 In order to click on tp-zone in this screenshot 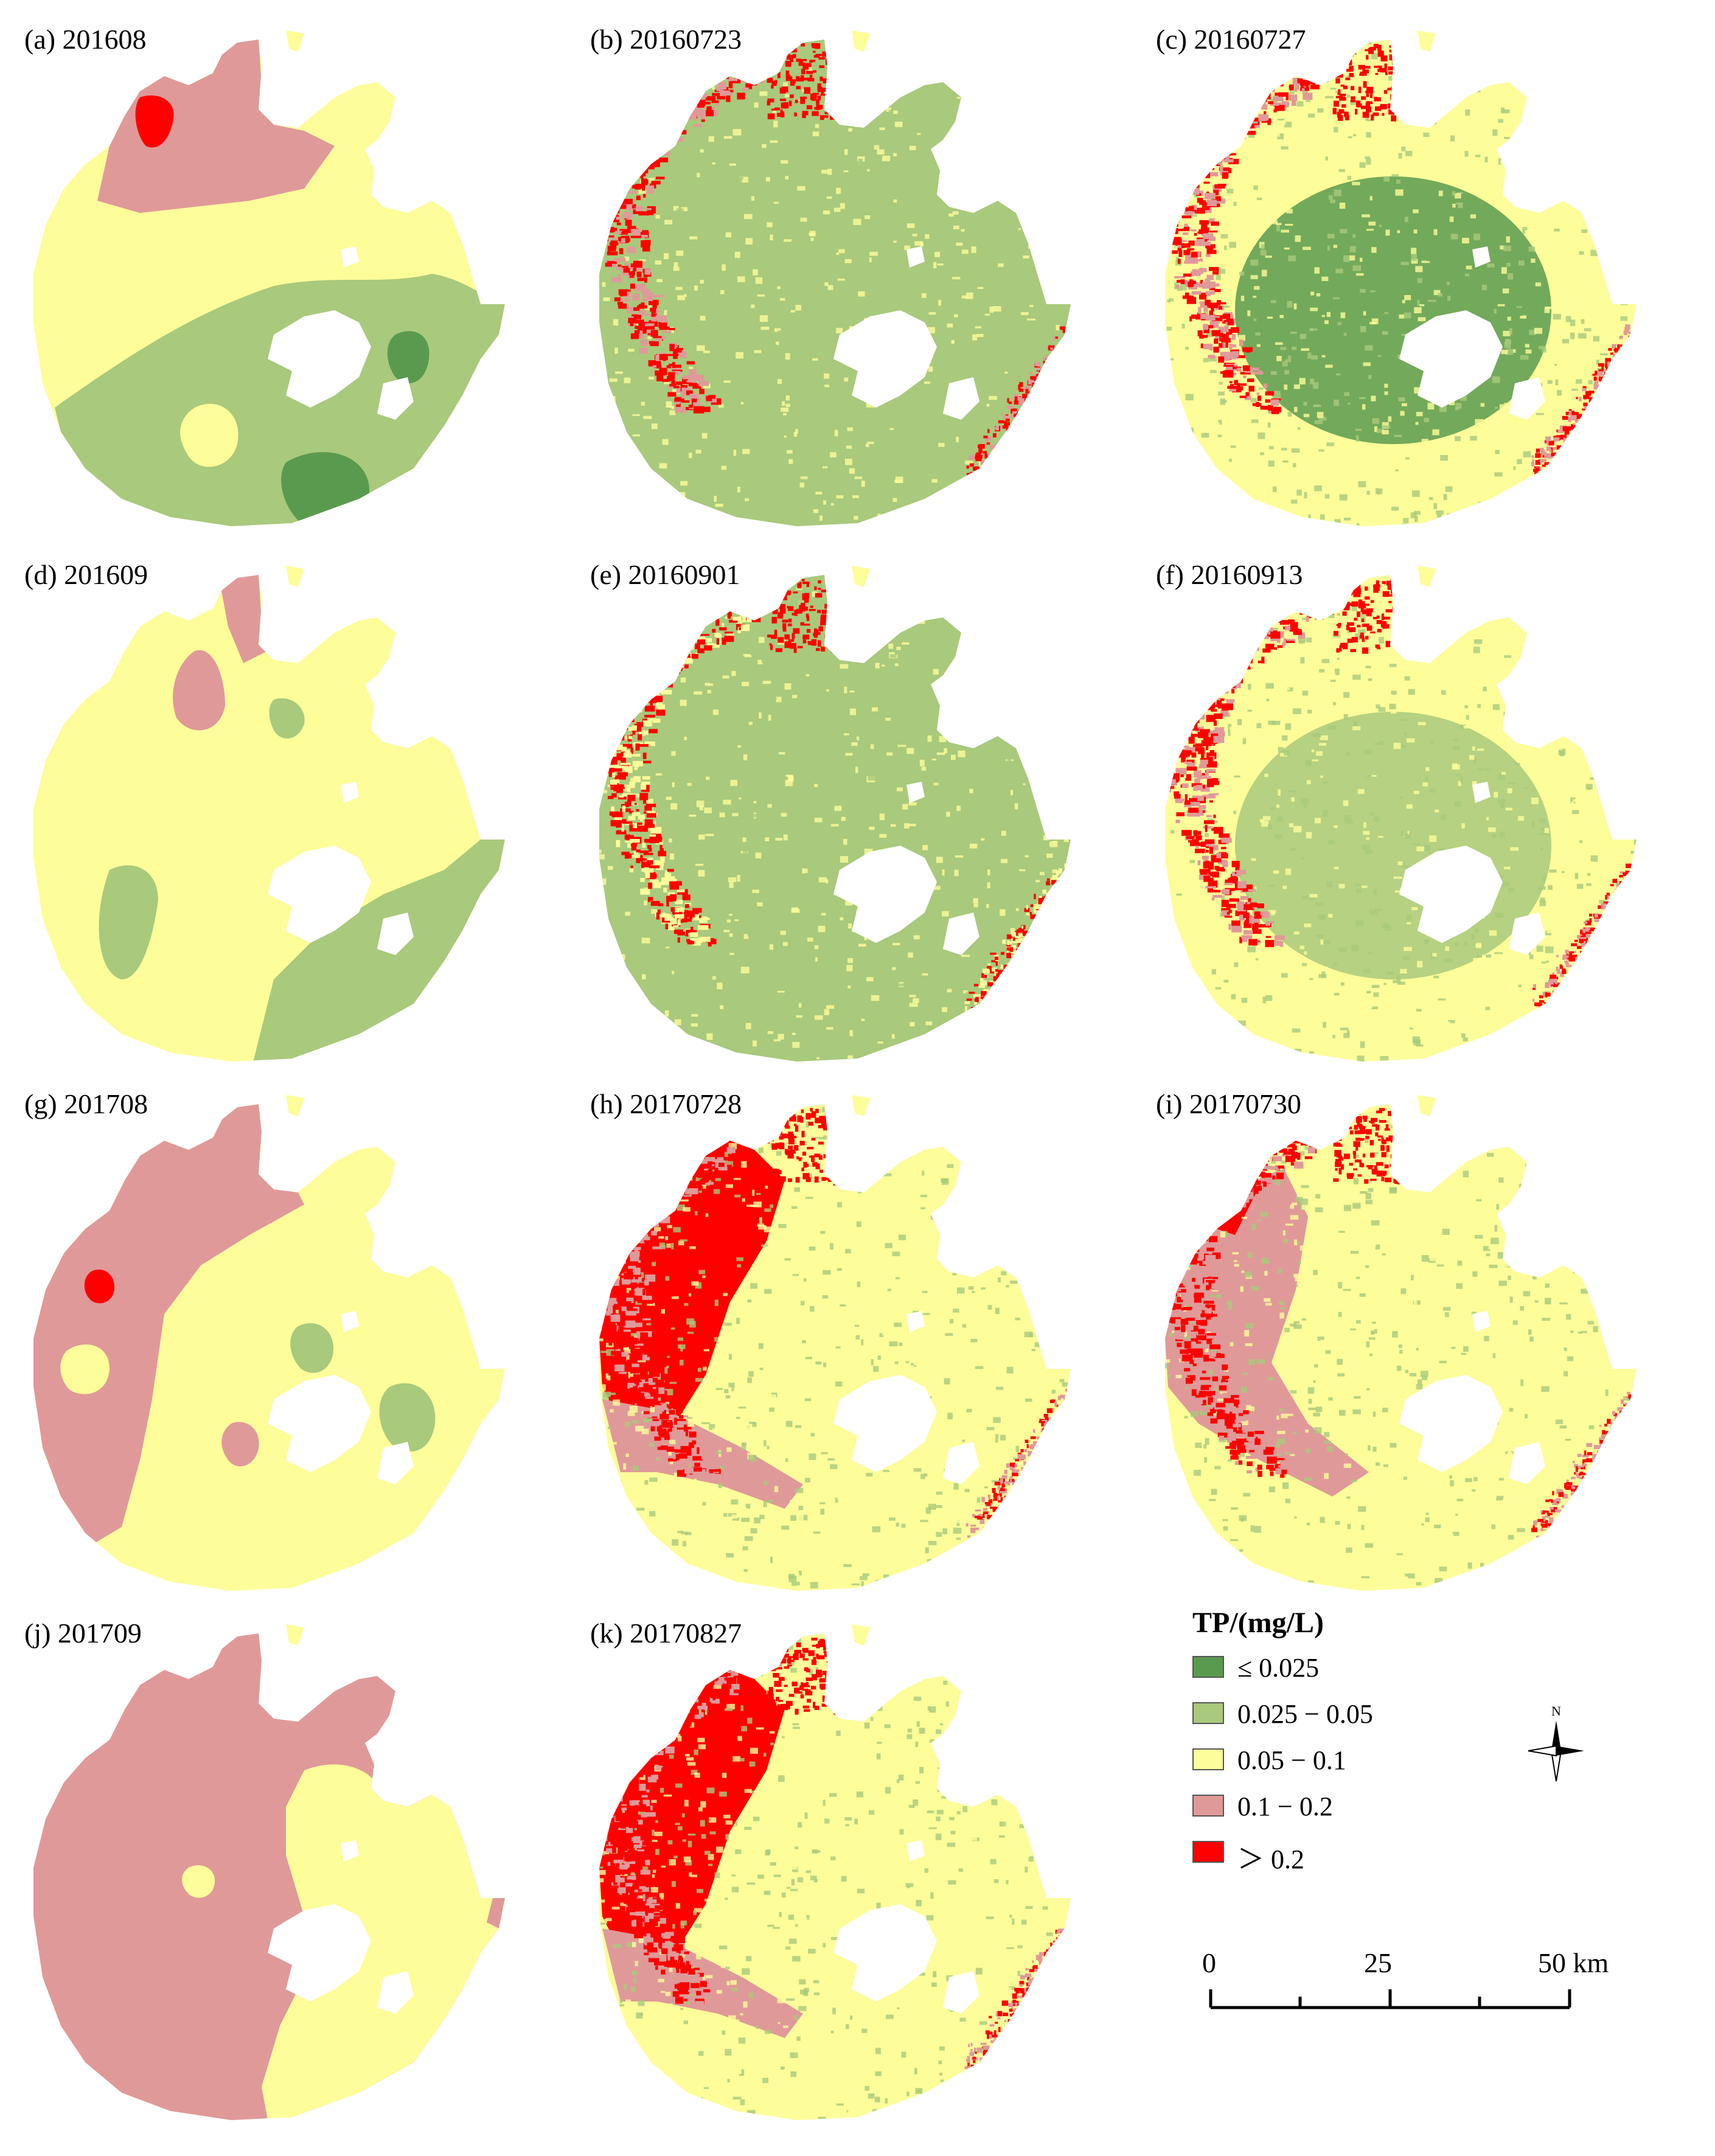, I will do `click(827, 846)`.